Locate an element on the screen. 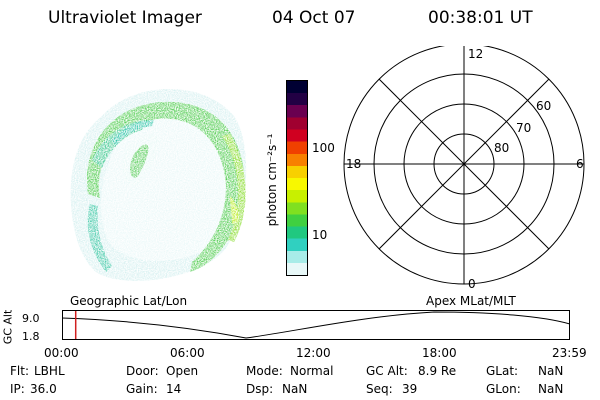 This screenshot has width=600, height=400. seq-label: Seq: is located at coordinates (379, 389).